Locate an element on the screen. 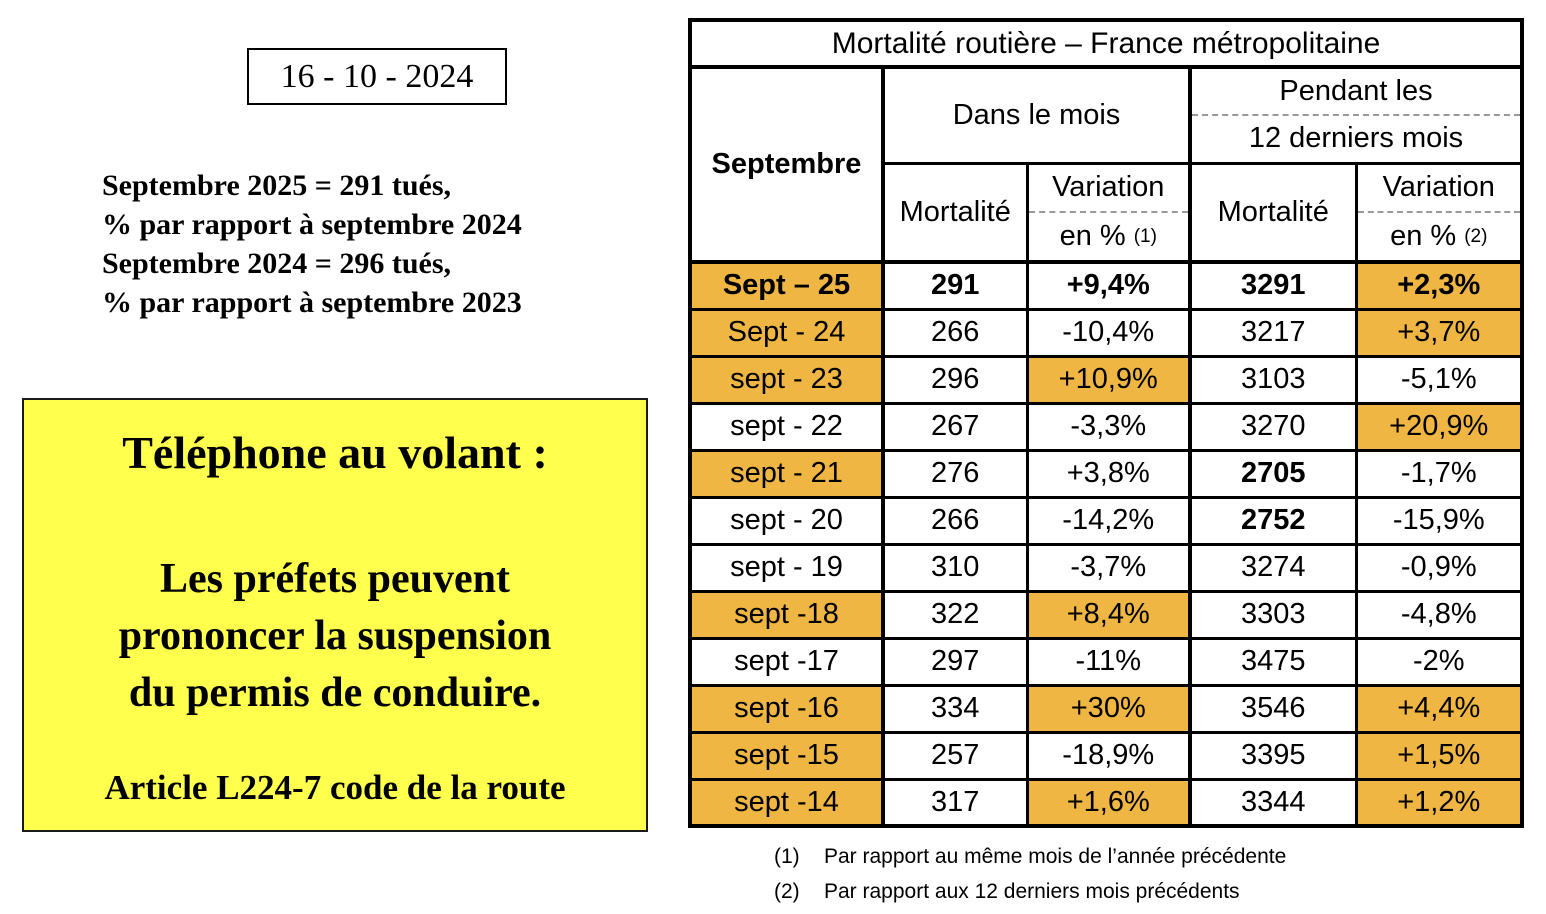 This screenshot has height=914, width=1546. cell-variation-12m: +4,4% is located at coordinates (1439, 708).